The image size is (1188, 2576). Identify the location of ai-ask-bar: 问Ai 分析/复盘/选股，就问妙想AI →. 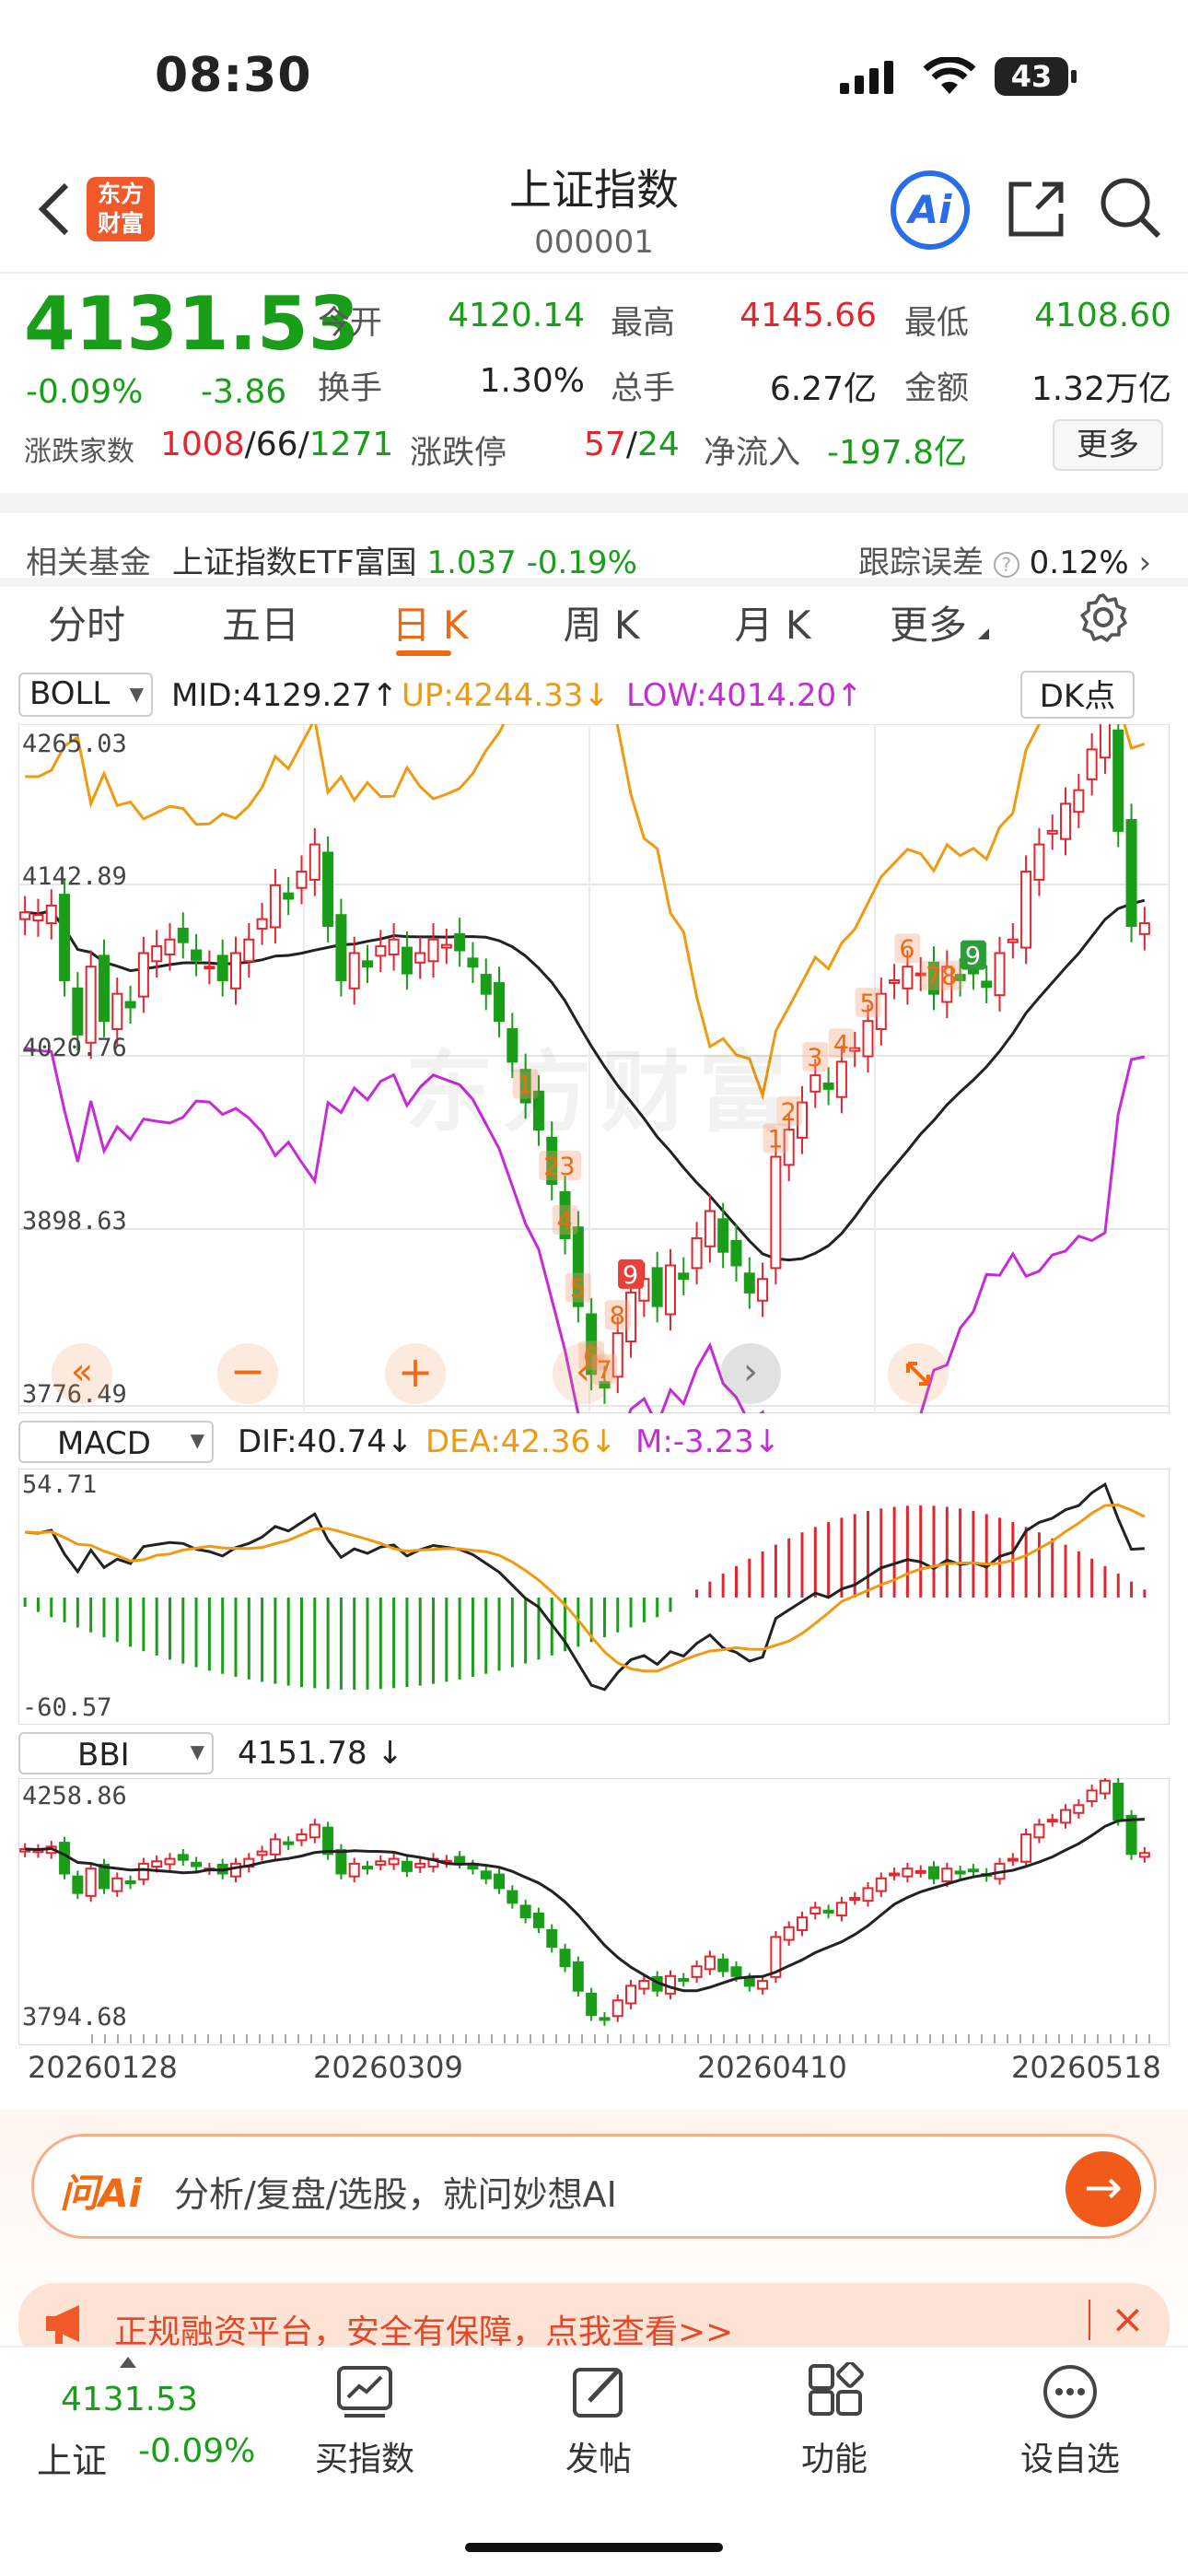
(594, 2186).